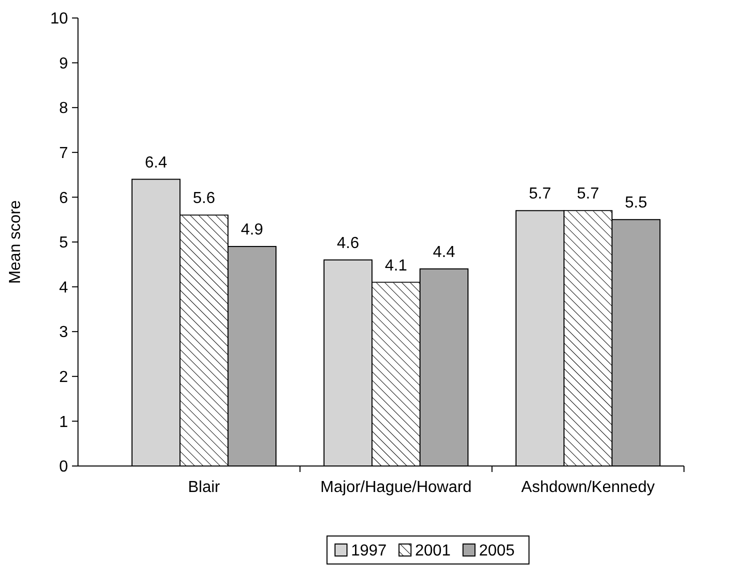 This screenshot has width=738, height=575. What do you see at coordinates (63, 153) in the screenshot?
I see `y-tick-label: 7` at bounding box center [63, 153].